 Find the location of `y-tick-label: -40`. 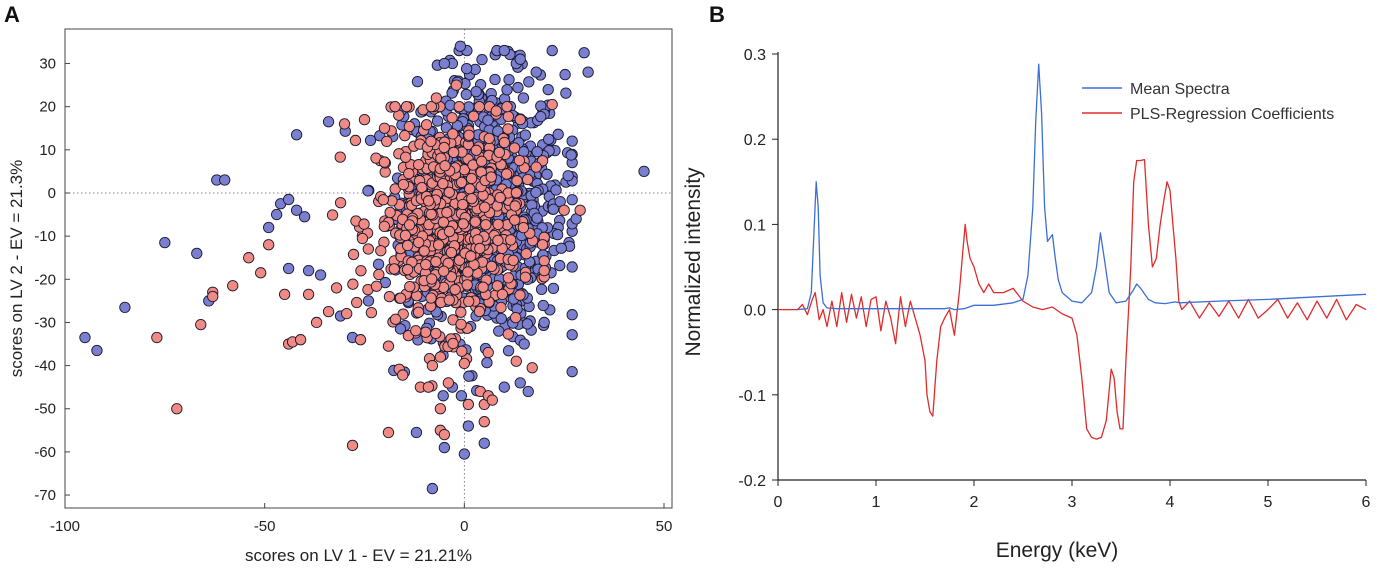

y-tick-label: -40 is located at coordinates (45, 366).